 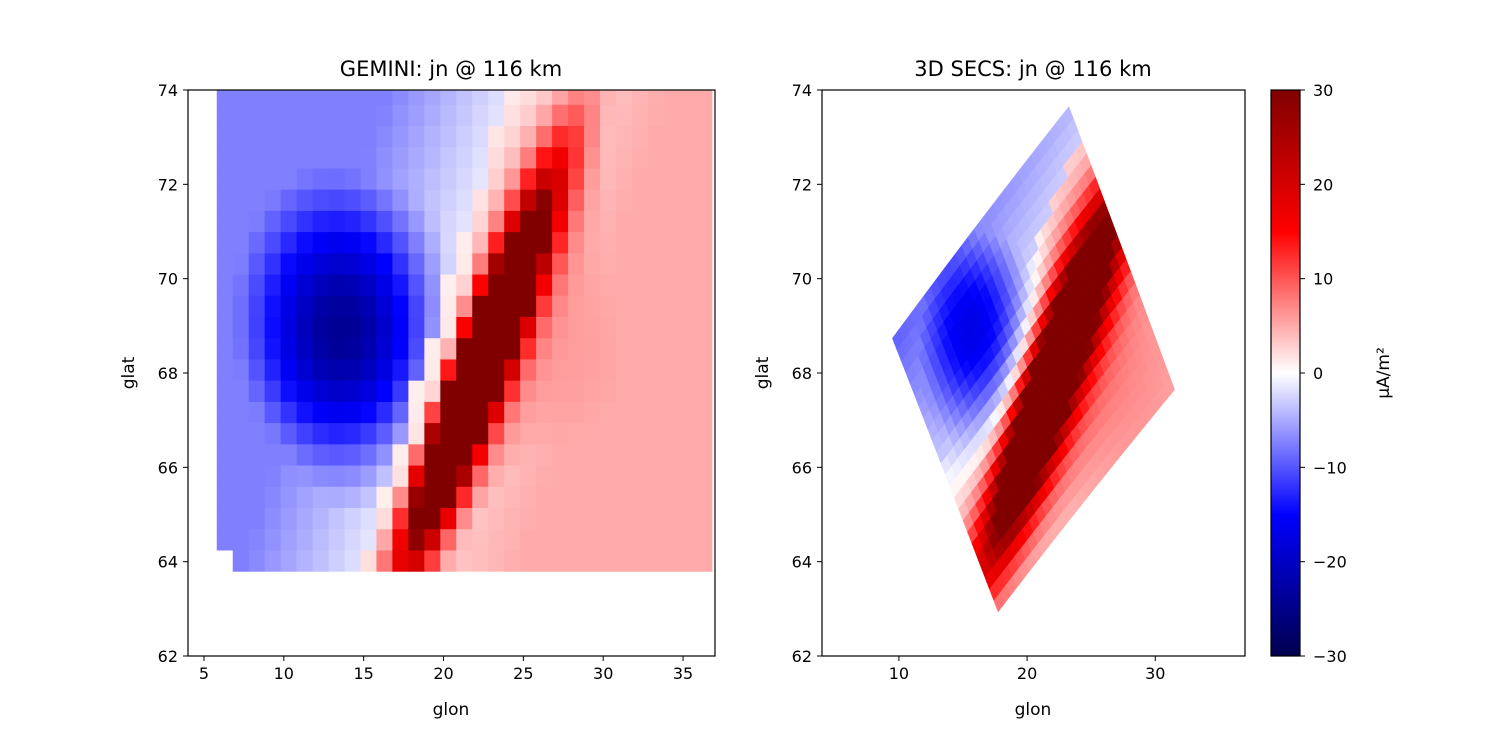 I want to click on colorbar-tick-label: −10, so click(x=1330, y=467).